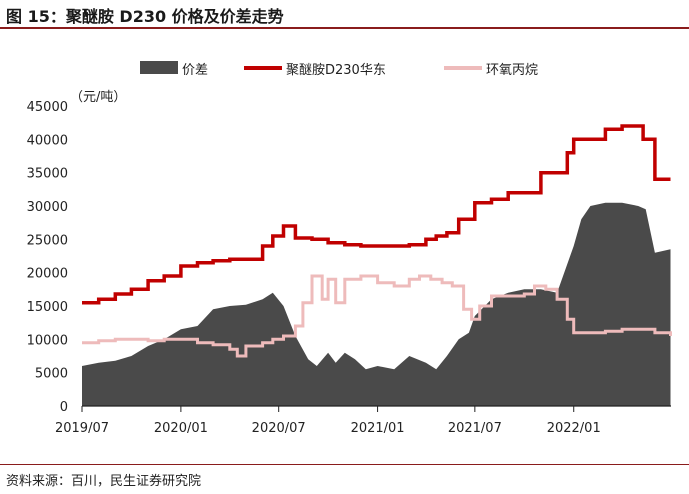  What do you see at coordinates (98, 97) in the screenshot?
I see `y-unit-label: （元/吨）` at bounding box center [98, 97].